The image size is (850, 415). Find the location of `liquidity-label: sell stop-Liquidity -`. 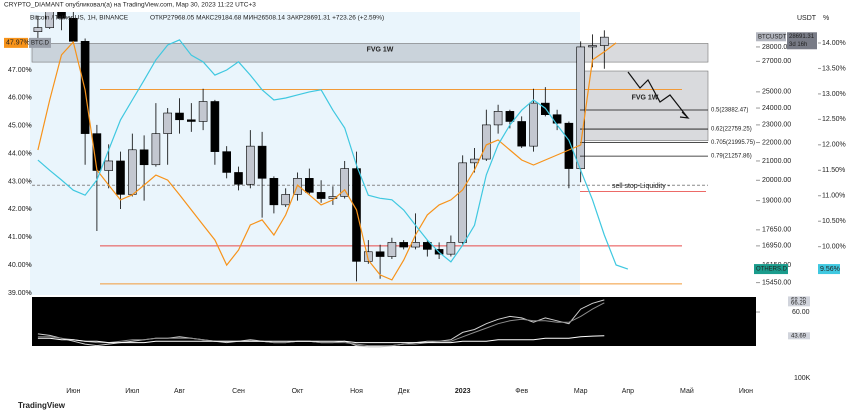

liquidity-label: sell stop-Liquidity - is located at coordinates (641, 186).